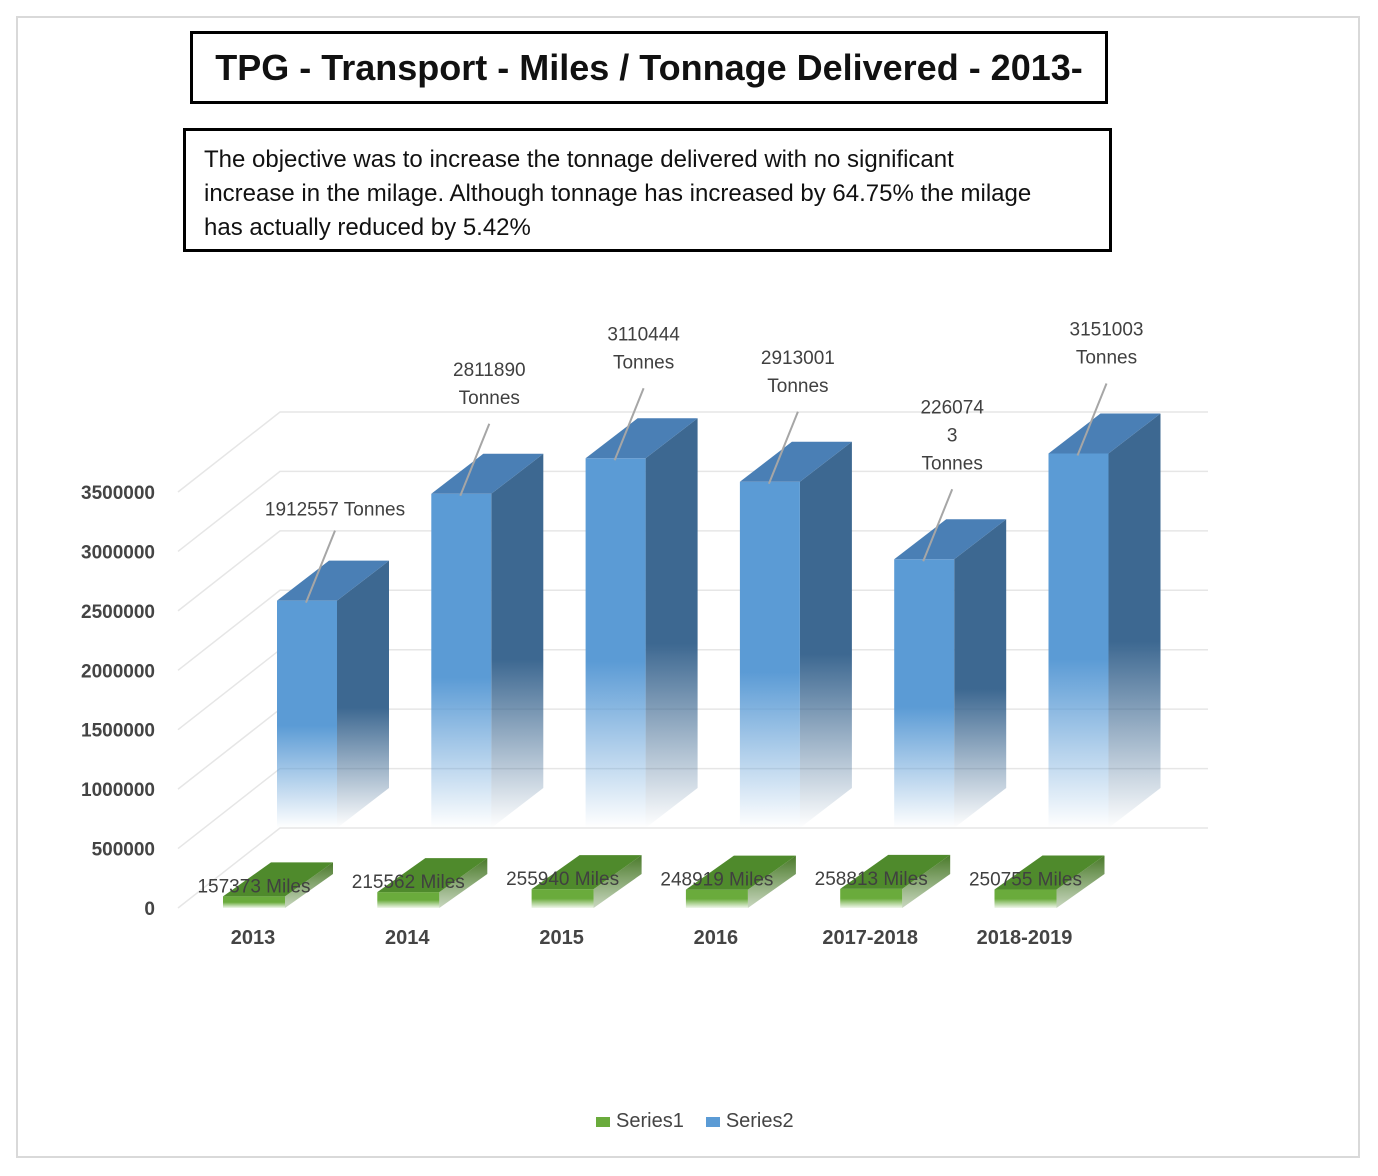  What do you see at coordinates (408, 882) in the screenshot?
I see `data-label-series1: 215562 Miles` at bounding box center [408, 882].